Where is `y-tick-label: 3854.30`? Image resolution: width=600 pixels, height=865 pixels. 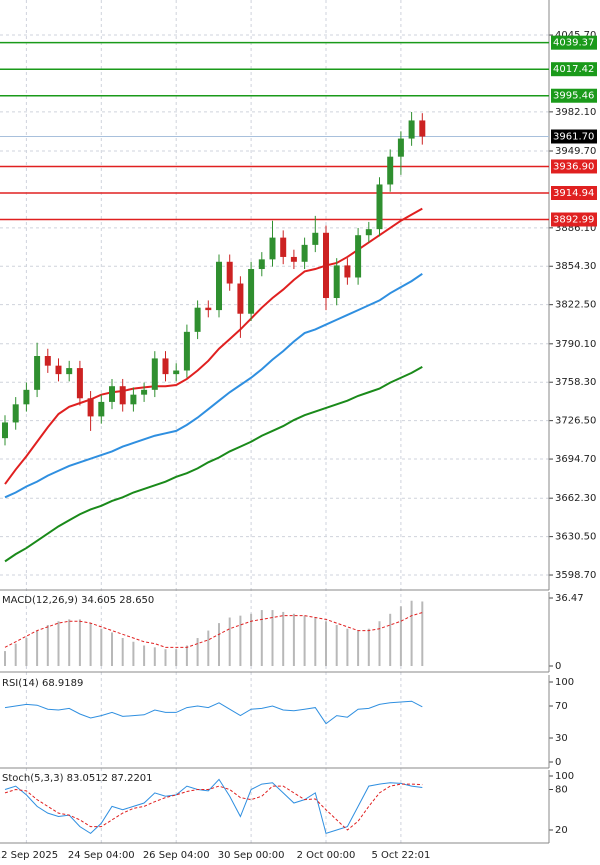 y-tick-label: 3854.30 is located at coordinates (575, 266).